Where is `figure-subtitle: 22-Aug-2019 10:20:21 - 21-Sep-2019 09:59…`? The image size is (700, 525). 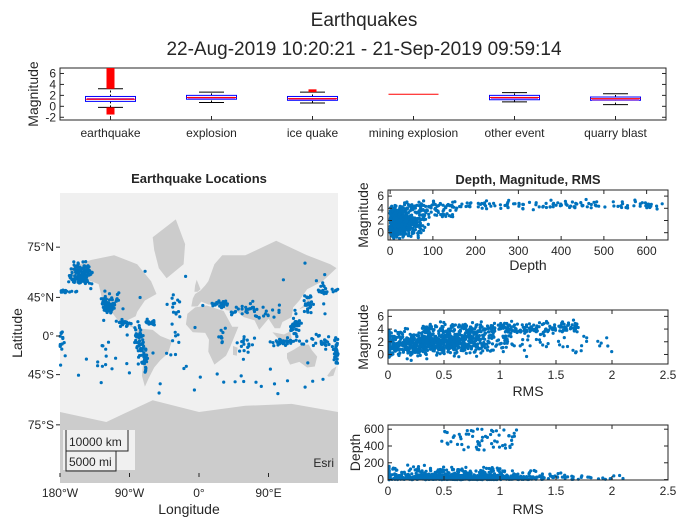
figure-subtitle: 22-Aug-2019 10:20:21 - 21-Sep-2019 09:59… is located at coordinates (364, 49).